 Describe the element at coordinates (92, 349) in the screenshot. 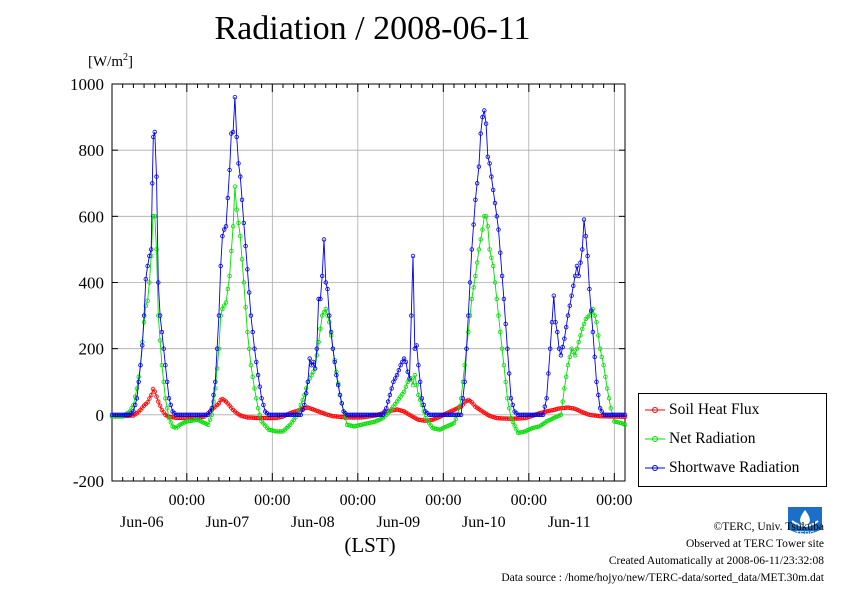

I see `y-tick-label: 200` at that location.